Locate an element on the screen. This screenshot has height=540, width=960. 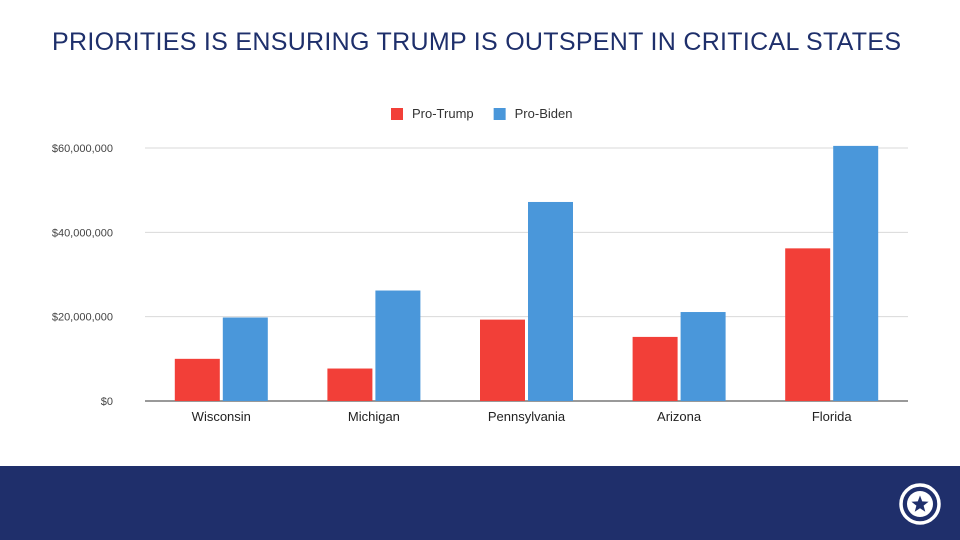
y-axis: $0 $20,000,000 $40,000,000 $60,000,000 is located at coordinates (82, 275).